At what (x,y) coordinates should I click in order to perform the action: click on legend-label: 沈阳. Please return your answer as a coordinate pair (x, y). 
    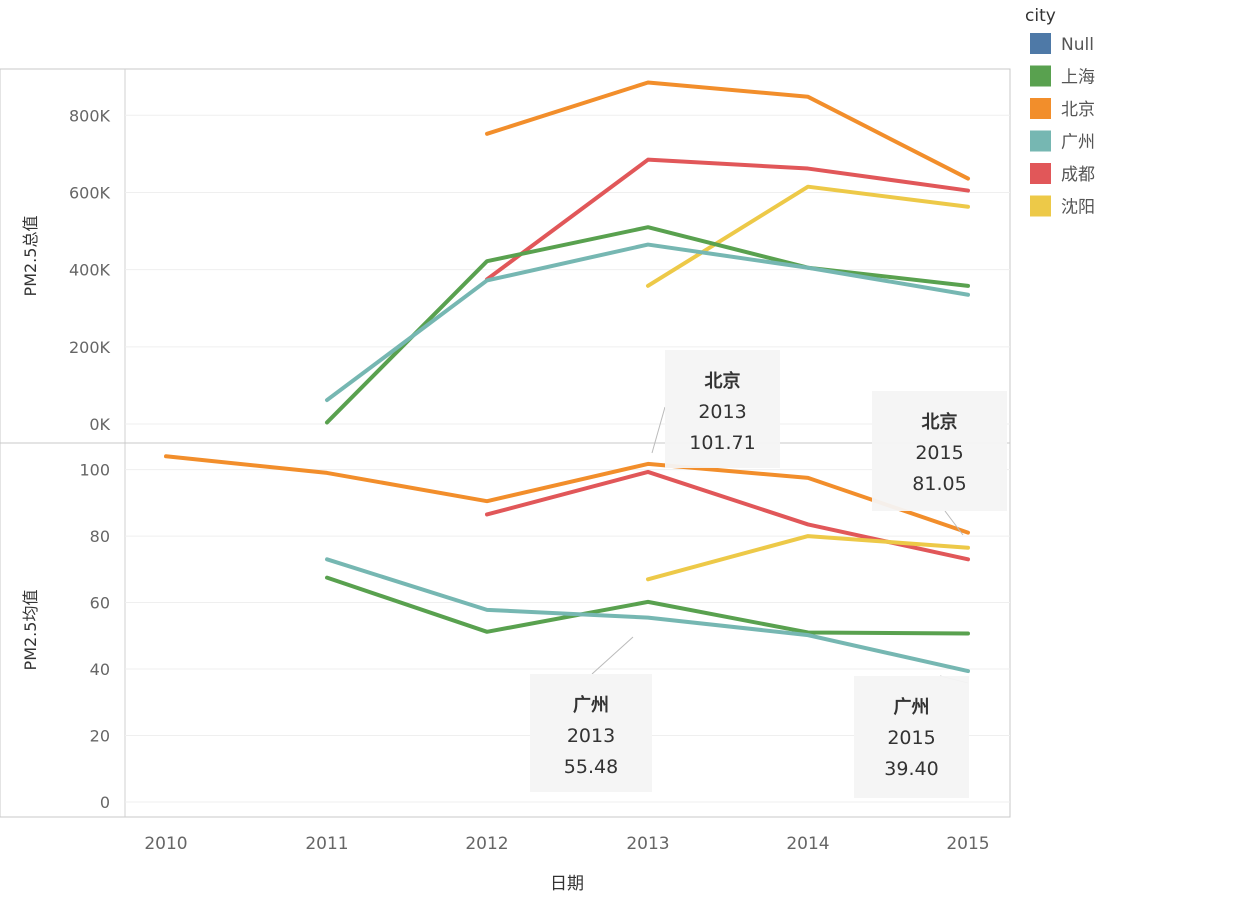
    Looking at the image, I should click on (1078, 208).